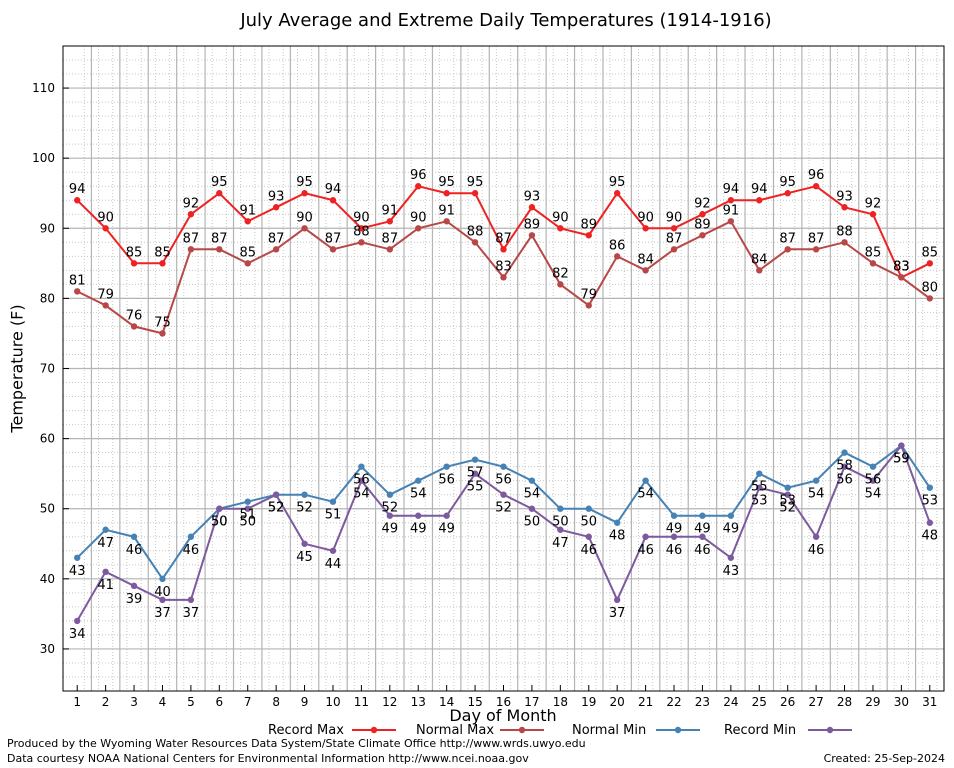 This screenshot has height=768, width=954. What do you see at coordinates (47, 228) in the screenshot?
I see `y-tick-label: 90` at bounding box center [47, 228].